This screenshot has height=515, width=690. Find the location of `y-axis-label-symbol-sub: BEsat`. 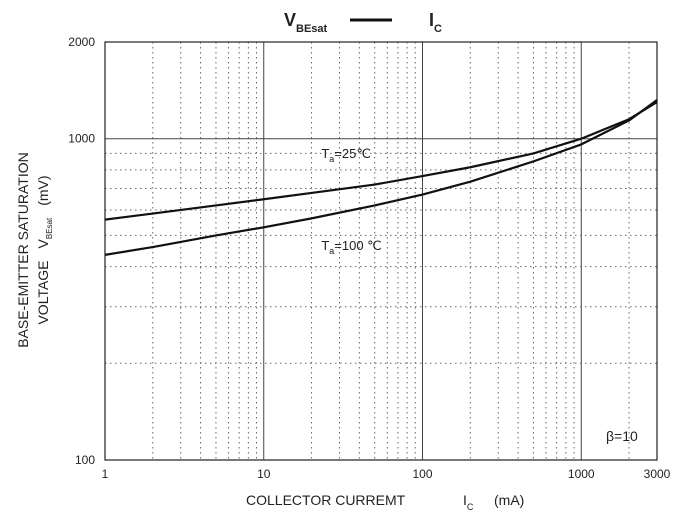

y-axis-label-symbol-sub: BEsat is located at coordinates (49, 228).